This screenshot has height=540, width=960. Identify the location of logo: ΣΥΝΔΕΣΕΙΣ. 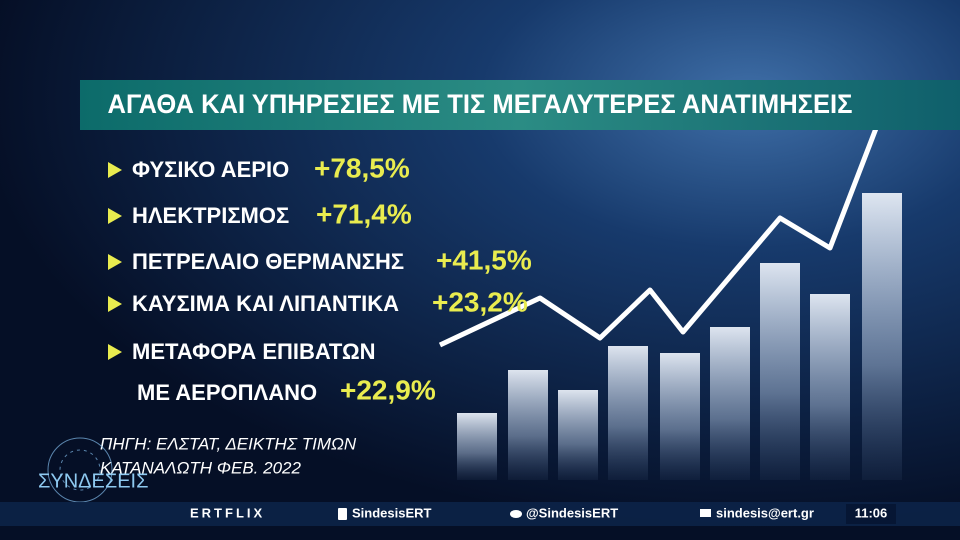
(93, 481).